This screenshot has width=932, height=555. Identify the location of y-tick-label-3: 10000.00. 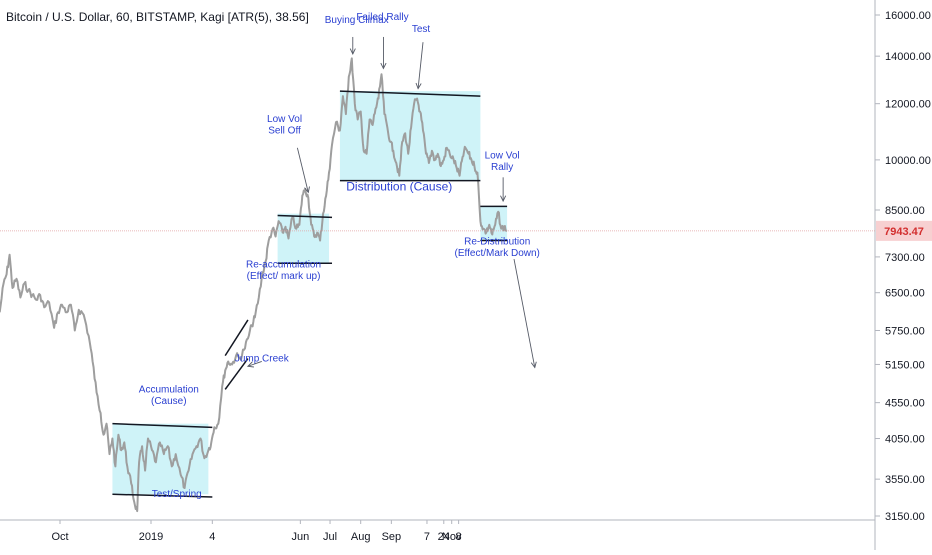
(908, 161).